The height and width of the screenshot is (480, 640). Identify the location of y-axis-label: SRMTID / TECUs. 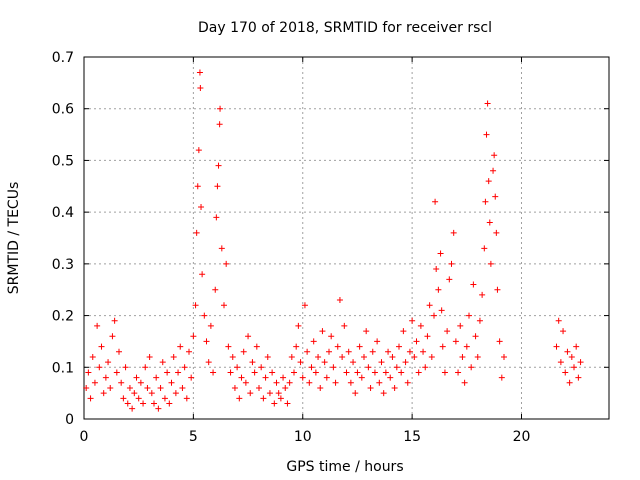
(14, 238).